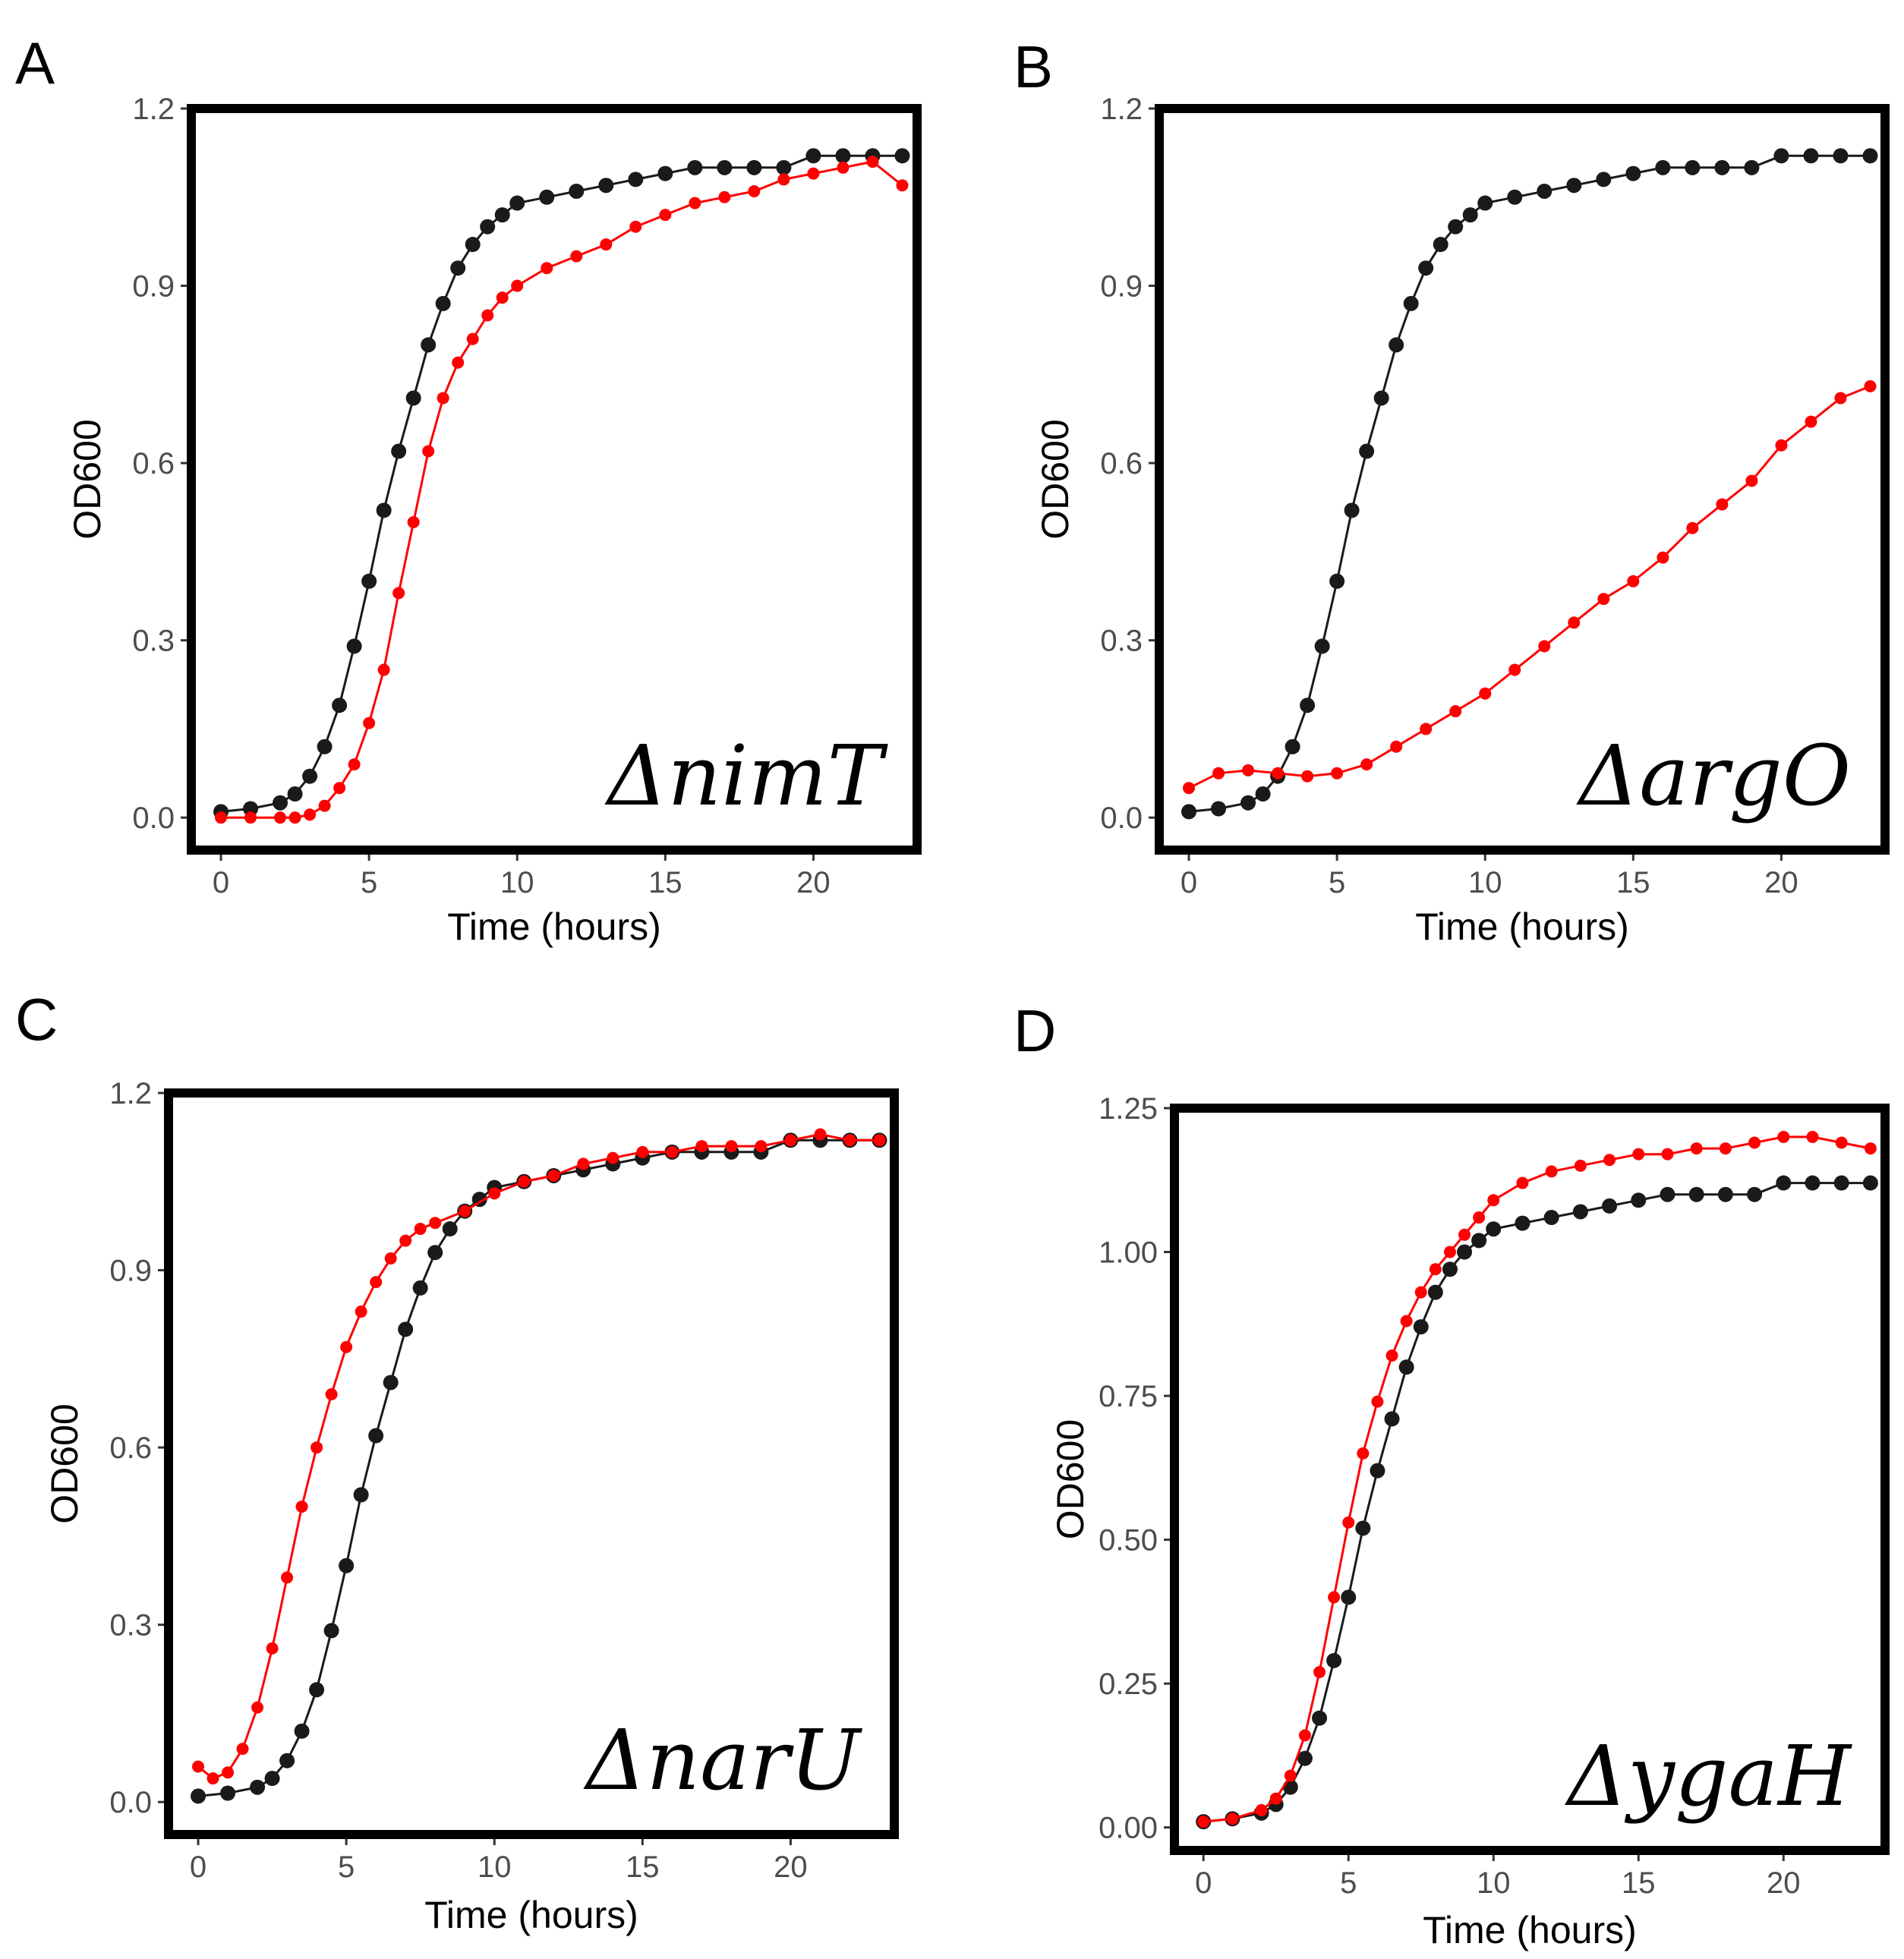  Describe the element at coordinates (1128, 1253) in the screenshot. I see `y-tick-label: 1.00` at that location.